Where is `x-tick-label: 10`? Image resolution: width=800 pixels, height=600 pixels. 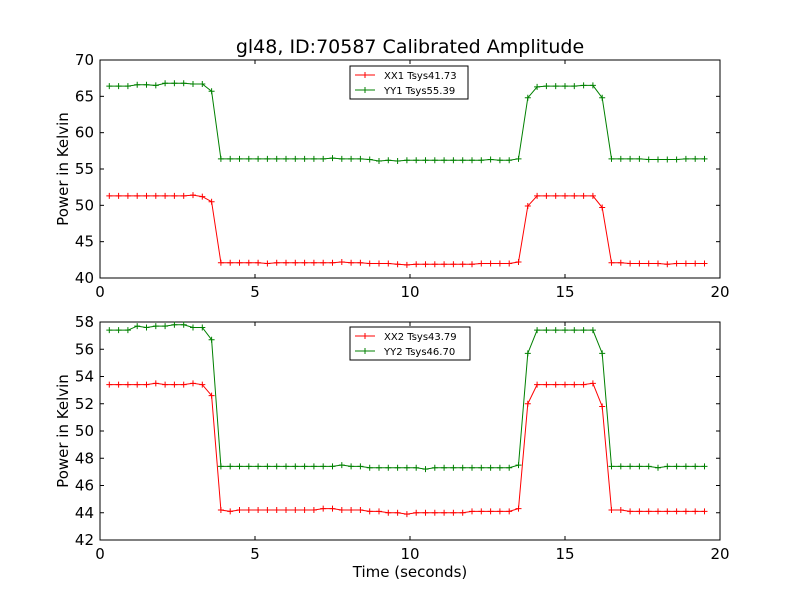
x-tick-label: 10 is located at coordinates (409, 554).